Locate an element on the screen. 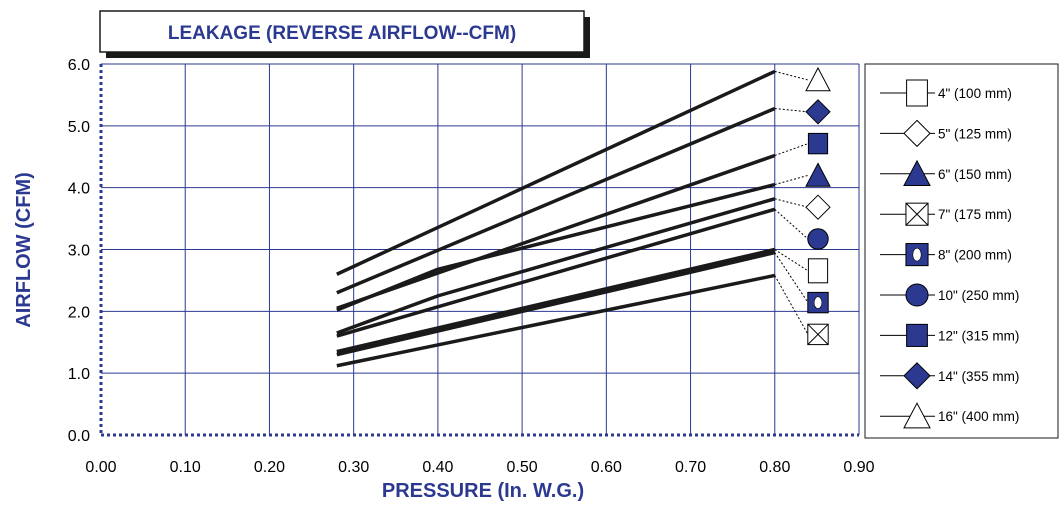 The width and height of the screenshot is (1063, 510). legend-entry: 14" (355 mm) is located at coordinates (949, 376).